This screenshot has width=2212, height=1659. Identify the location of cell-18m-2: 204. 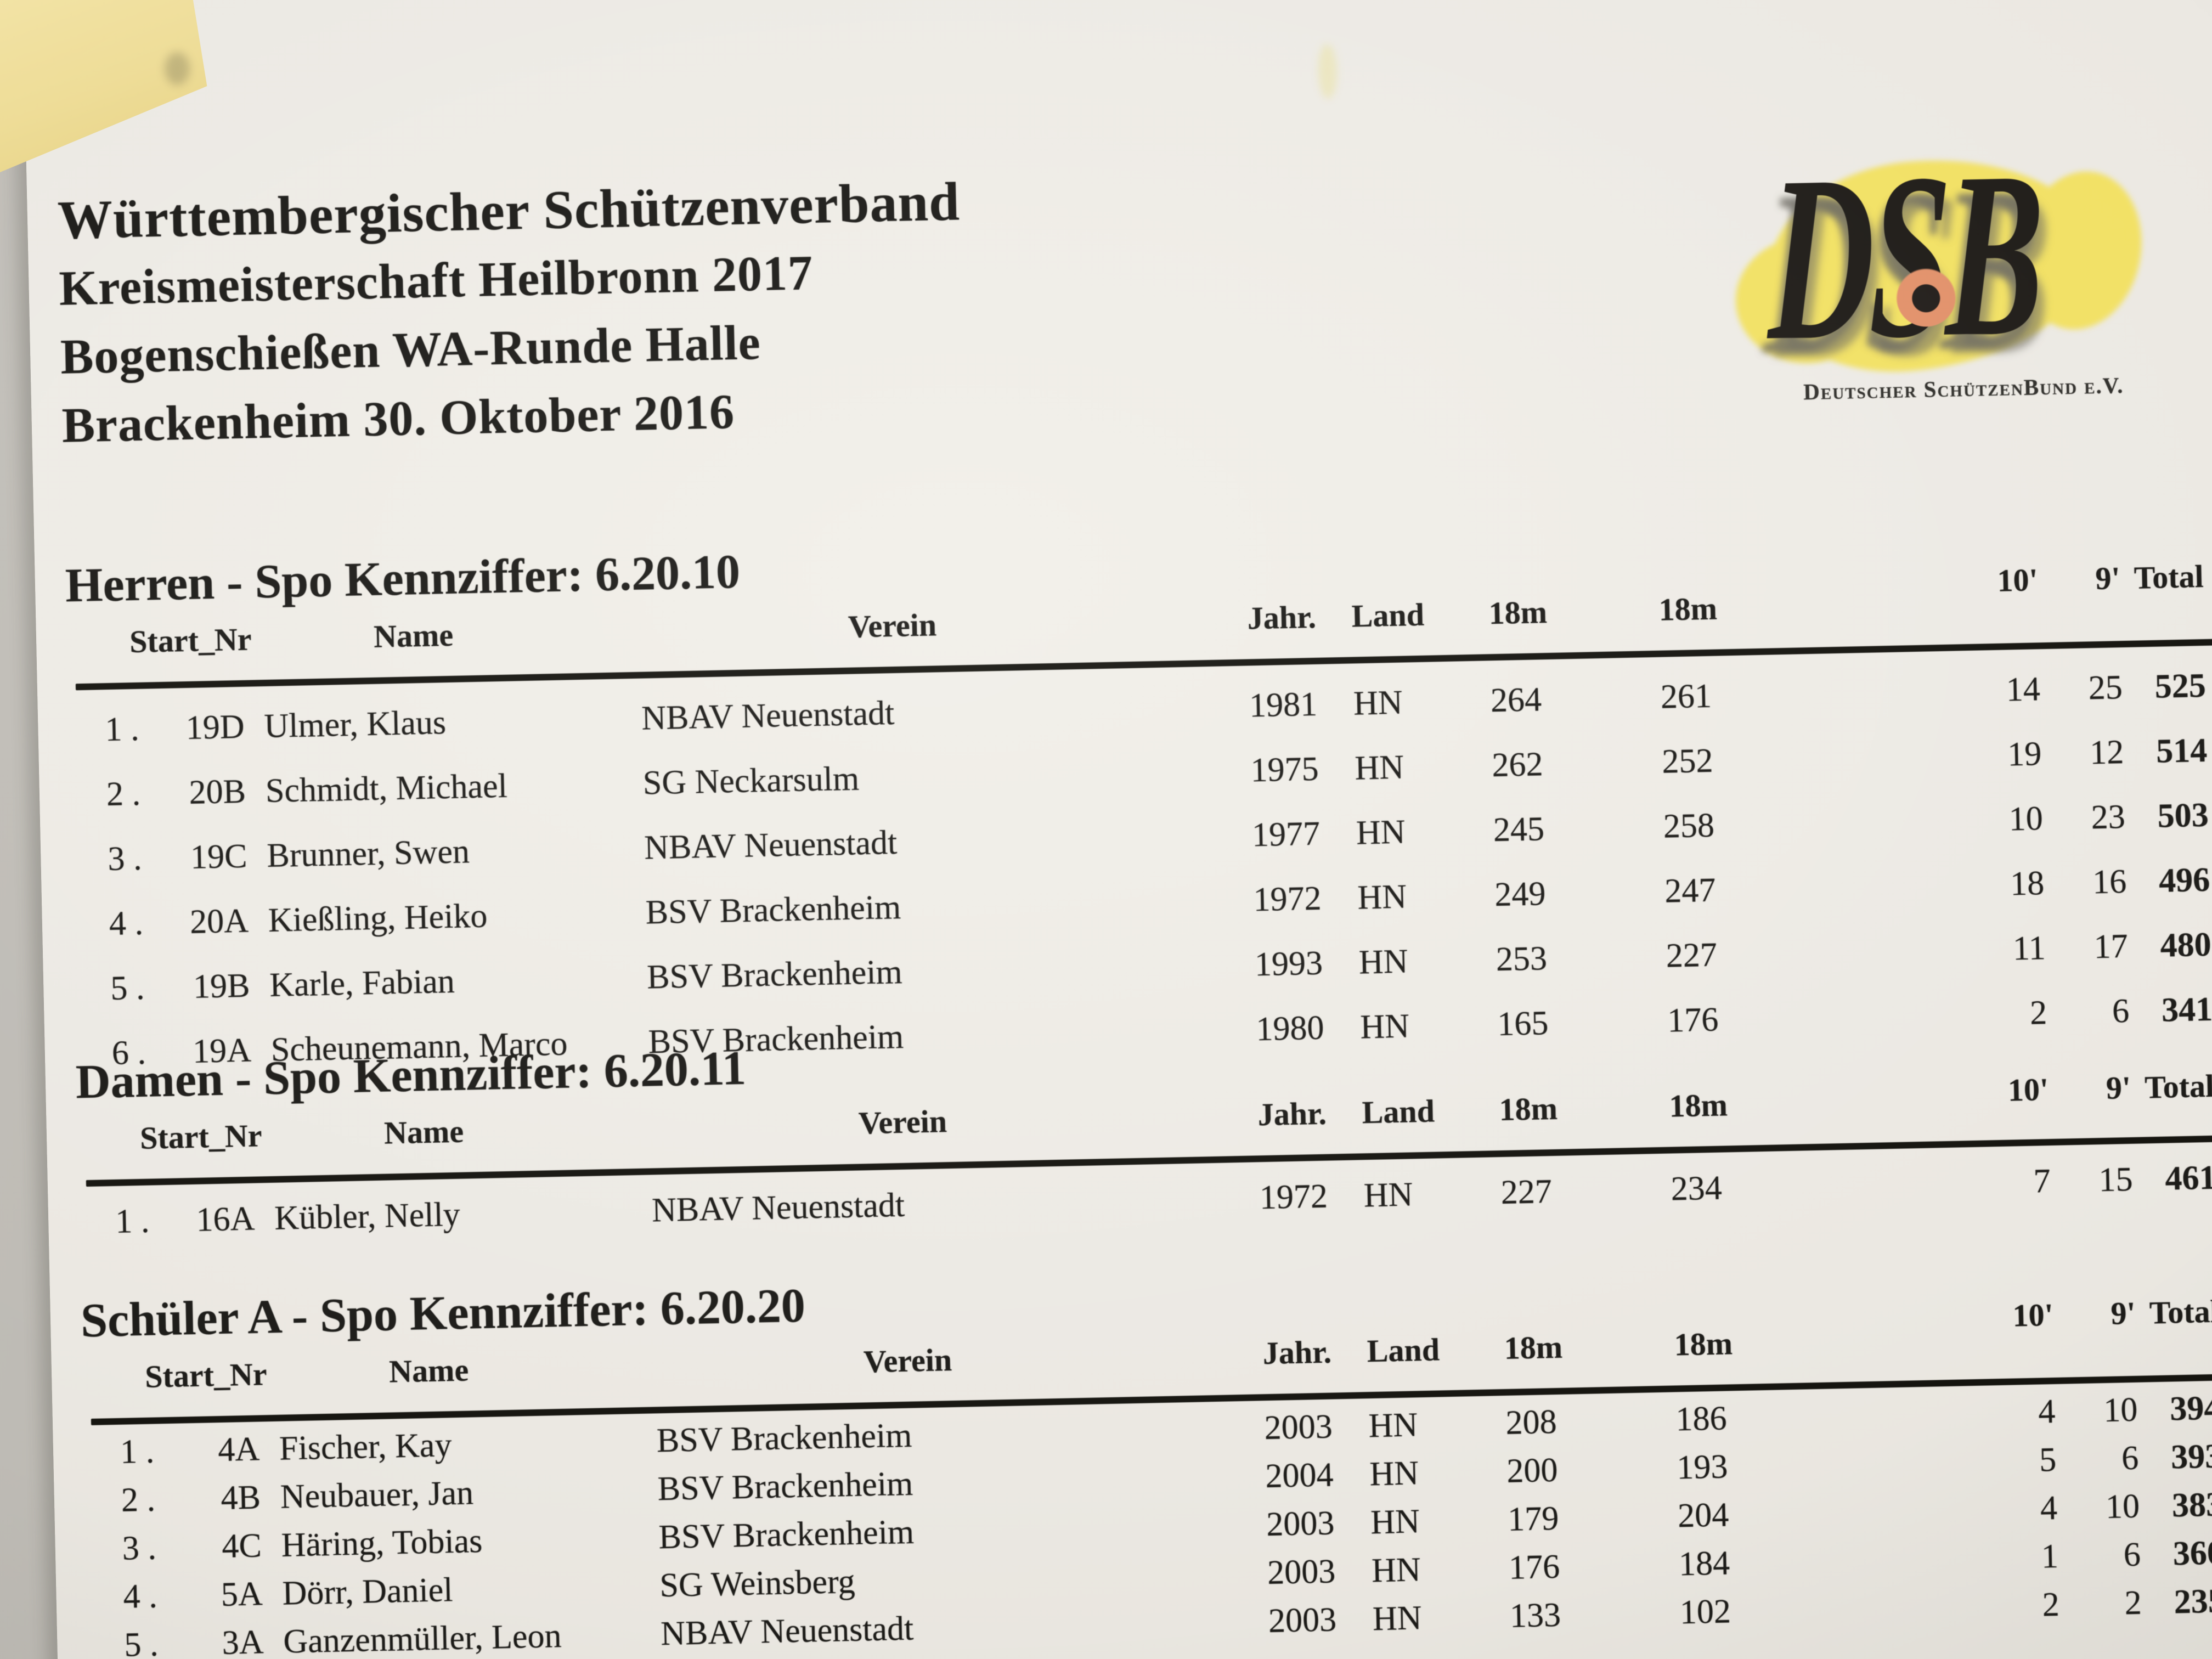
(1703, 1515).